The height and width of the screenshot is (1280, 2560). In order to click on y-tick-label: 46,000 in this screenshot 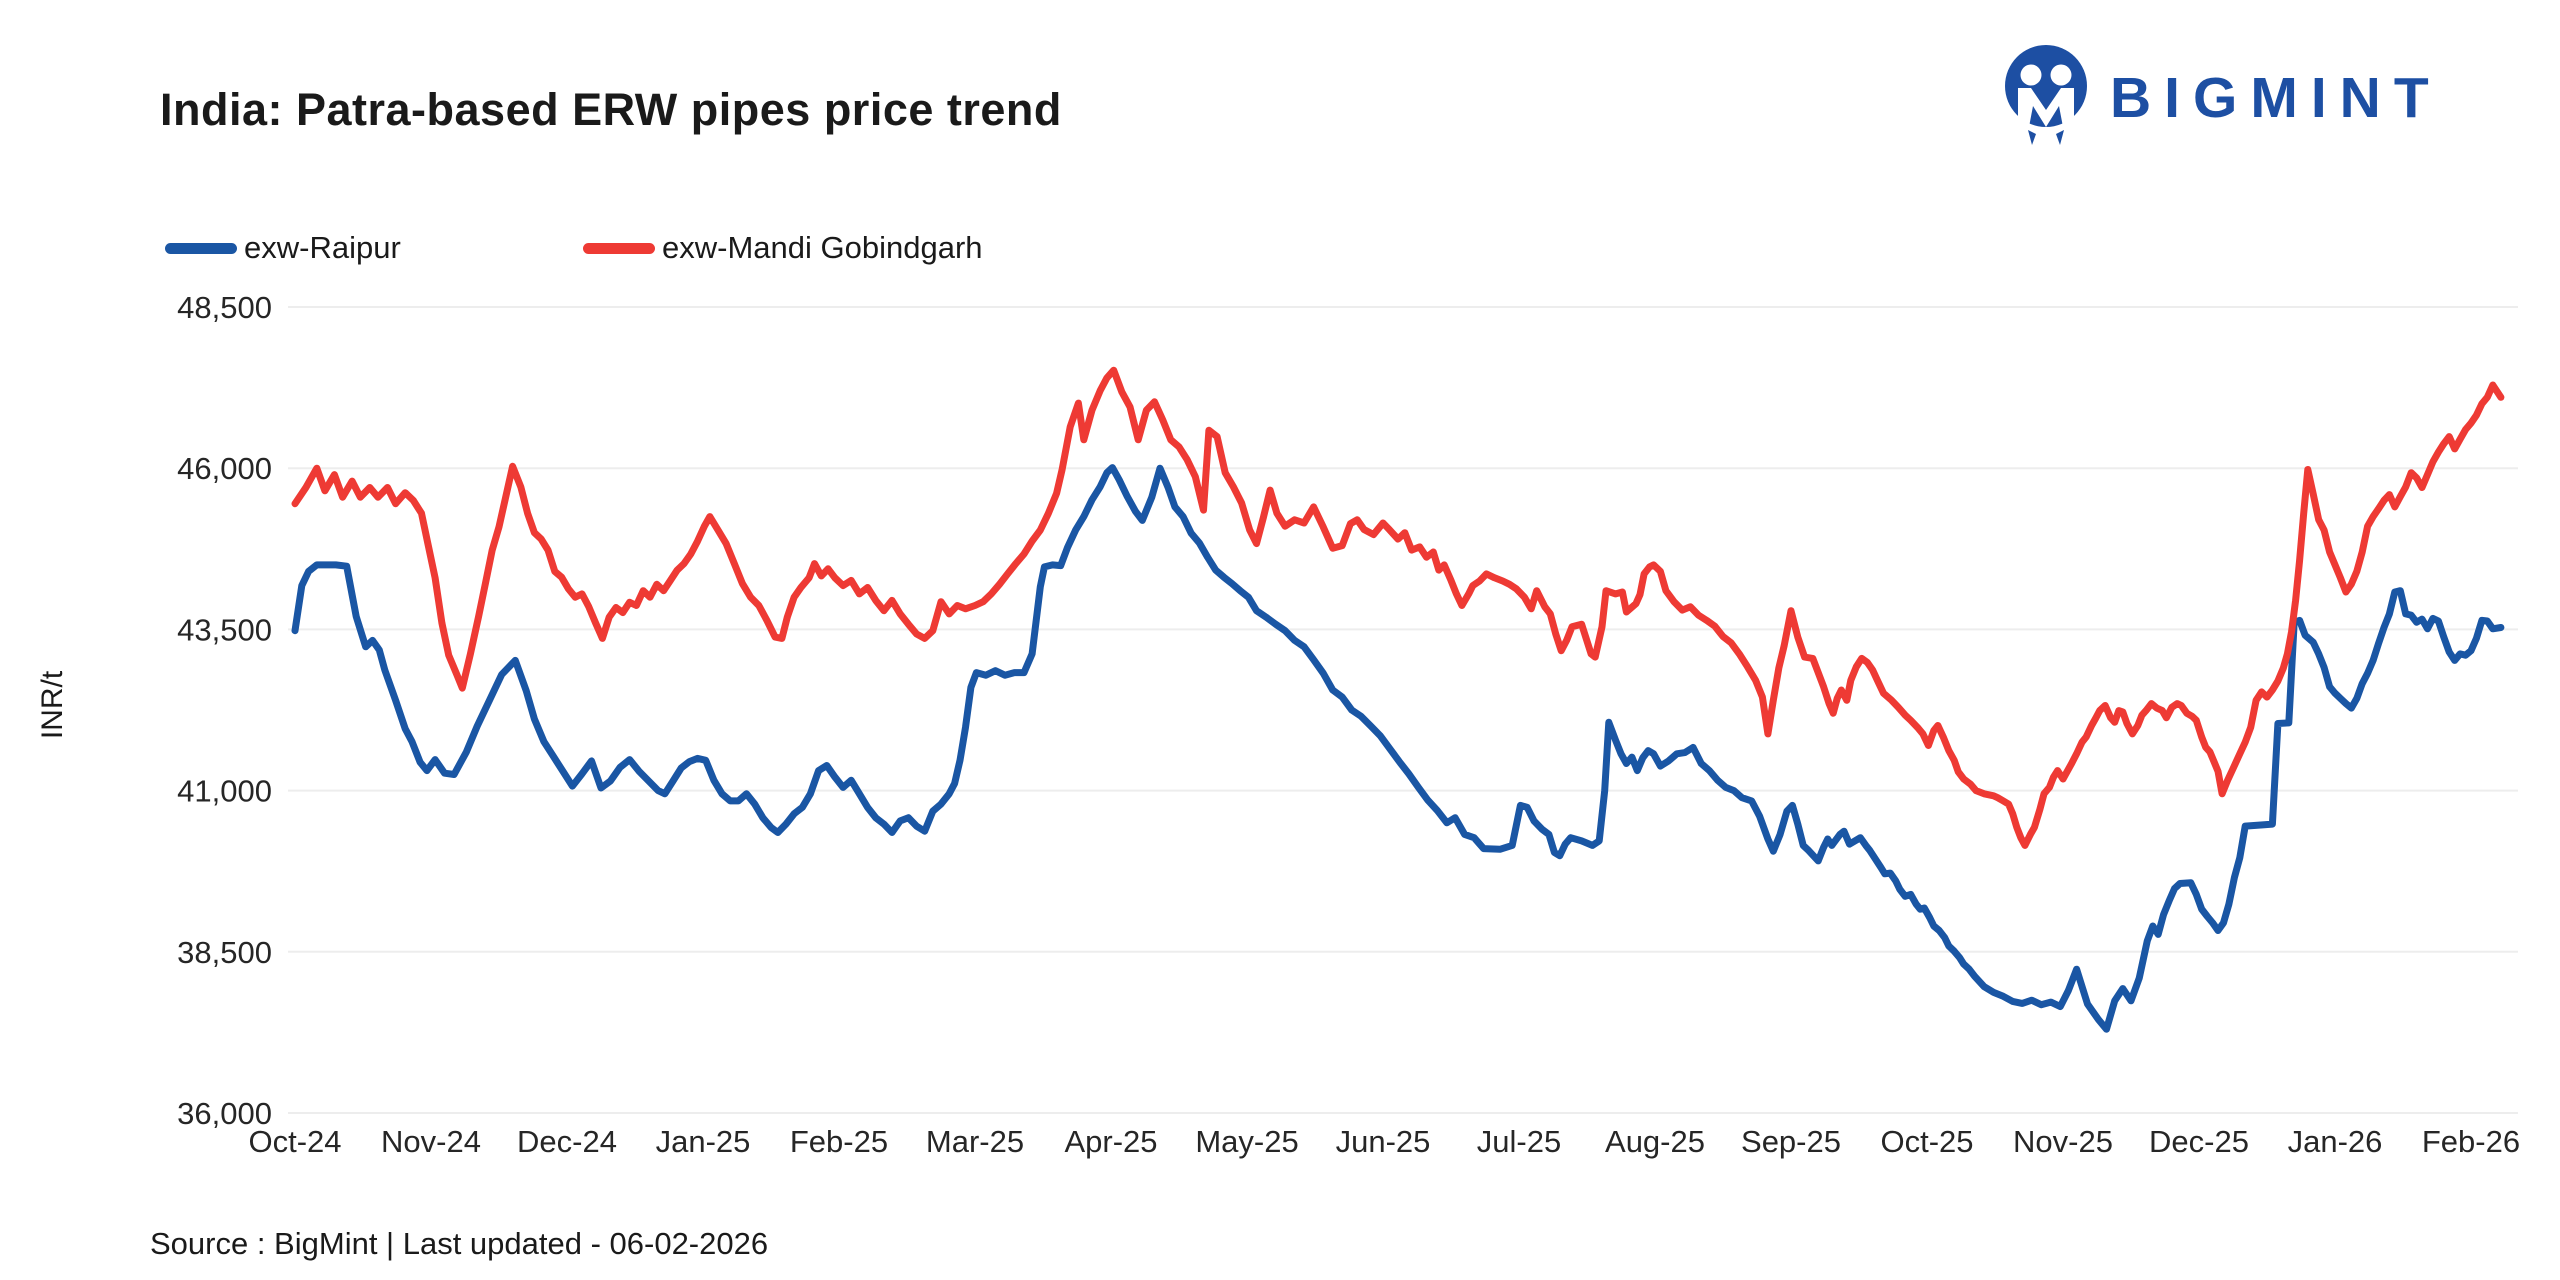, I will do `click(224, 468)`.